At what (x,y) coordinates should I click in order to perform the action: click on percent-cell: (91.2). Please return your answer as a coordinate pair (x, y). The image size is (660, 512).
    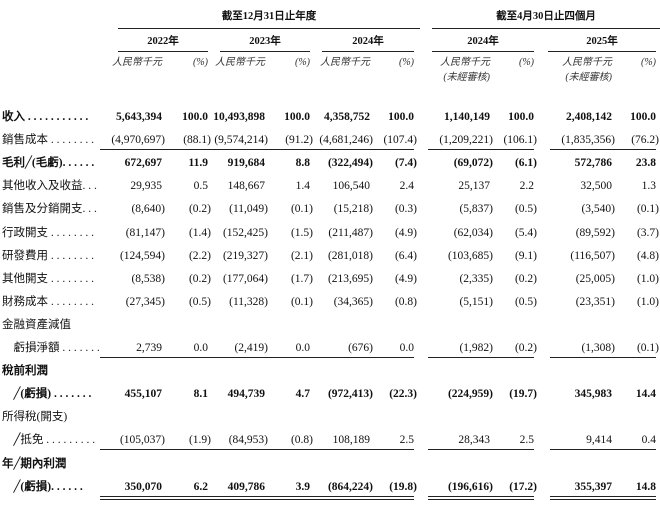
    Looking at the image, I should click on (299, 140).